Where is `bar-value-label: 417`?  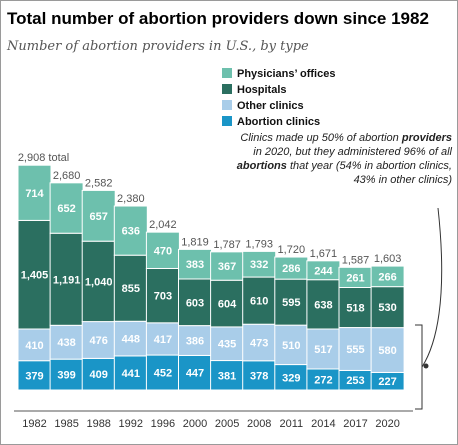 bar-value-label: 417 is located at coordinates (163, 340).